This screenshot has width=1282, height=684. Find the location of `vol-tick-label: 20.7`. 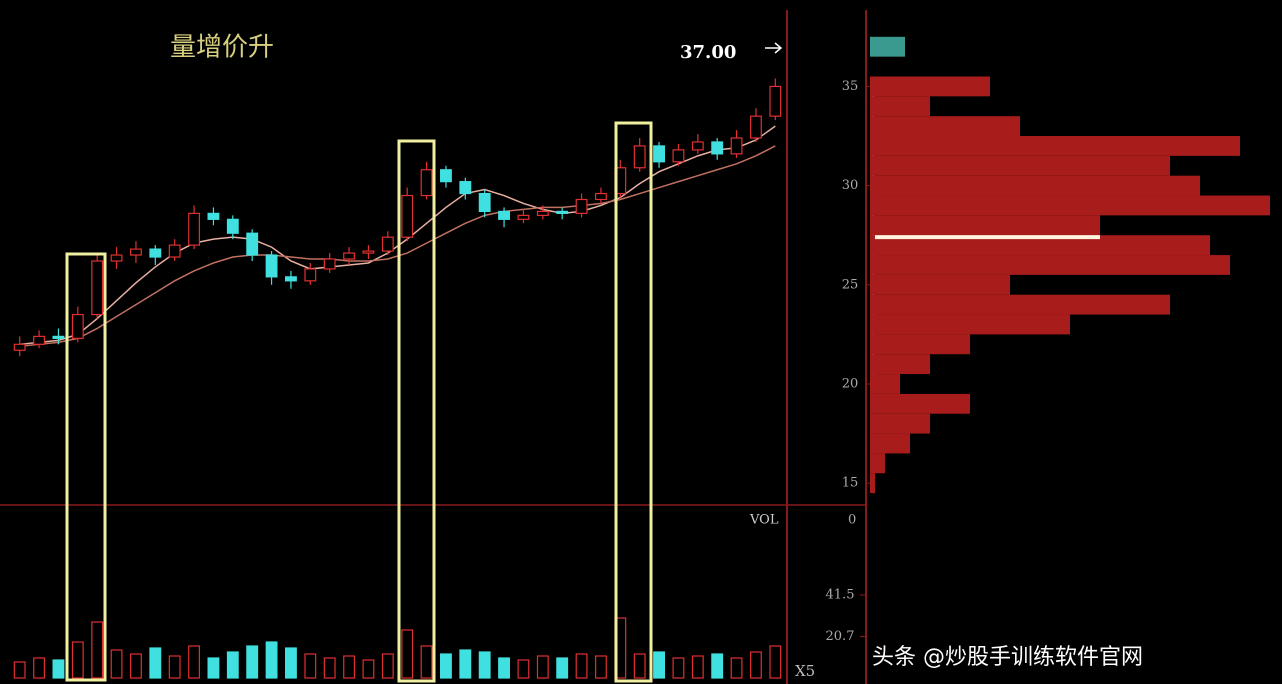

vol-tick-label: 20.7 is located at coordinates (840, 636).